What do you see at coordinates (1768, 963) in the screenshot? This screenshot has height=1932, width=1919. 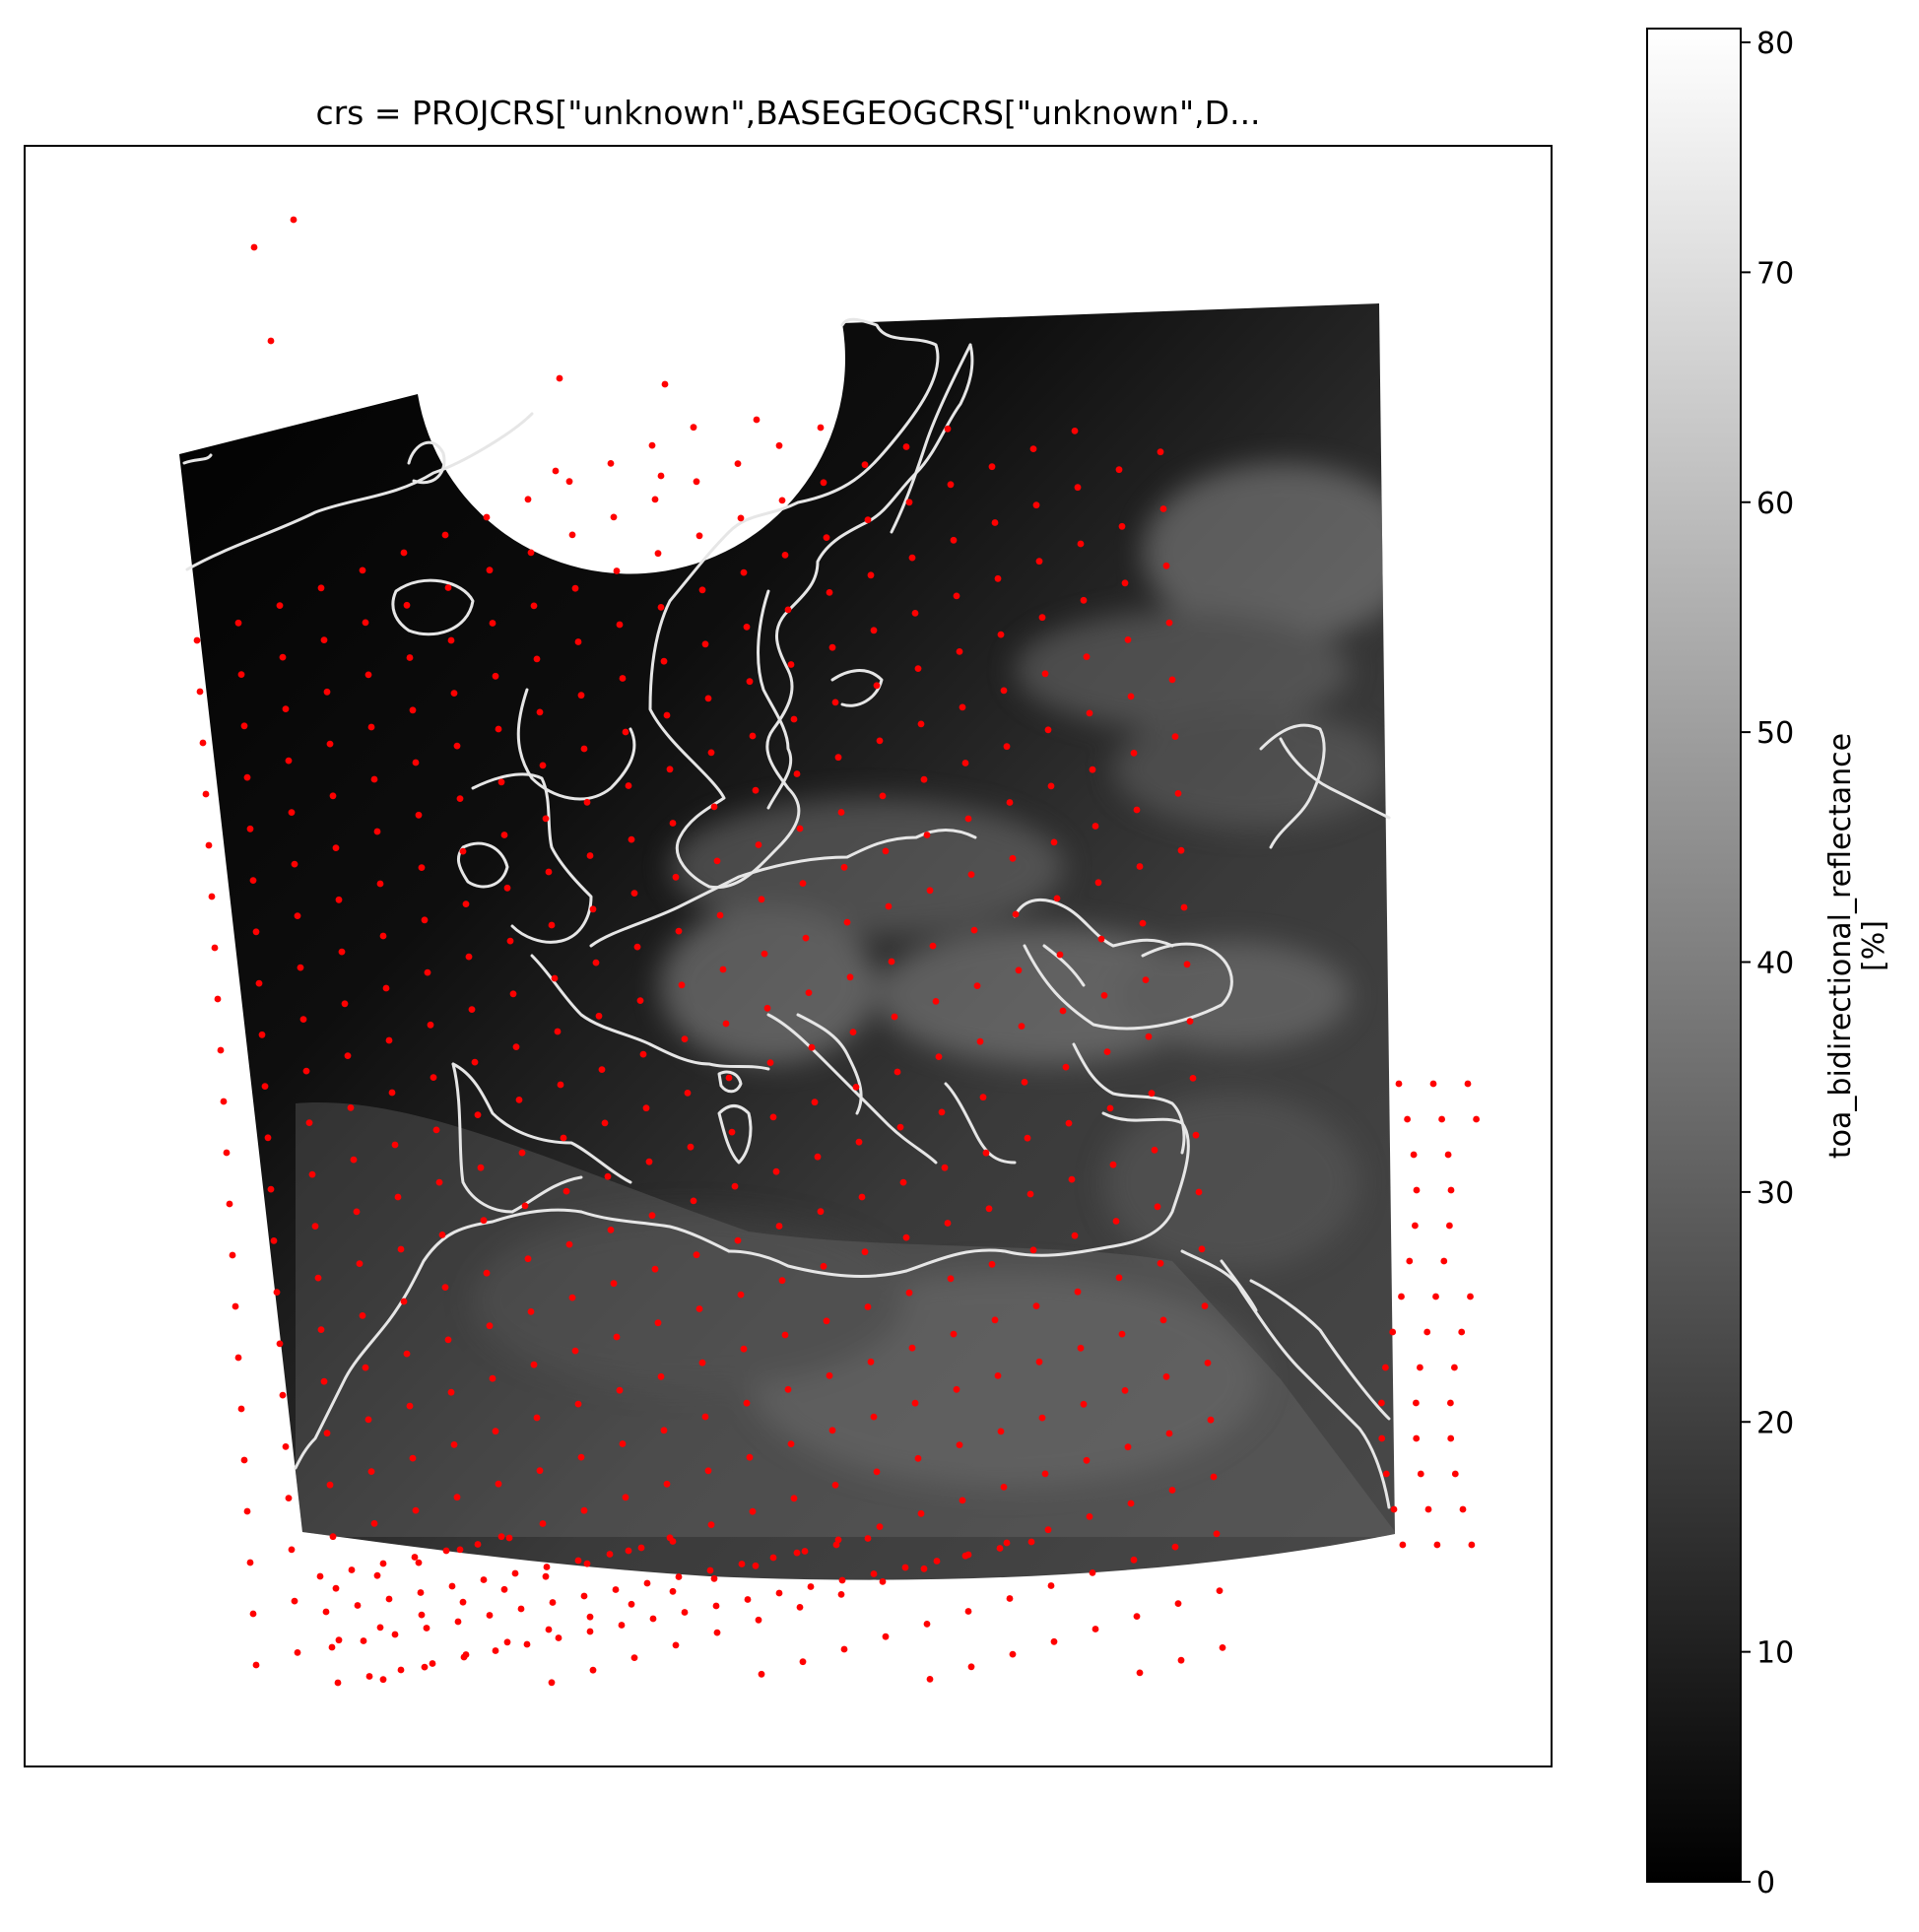 I see `colorbar-ticks: 0 10 20 30 40 50 60 70 80` at bounding box center [1768, 963].